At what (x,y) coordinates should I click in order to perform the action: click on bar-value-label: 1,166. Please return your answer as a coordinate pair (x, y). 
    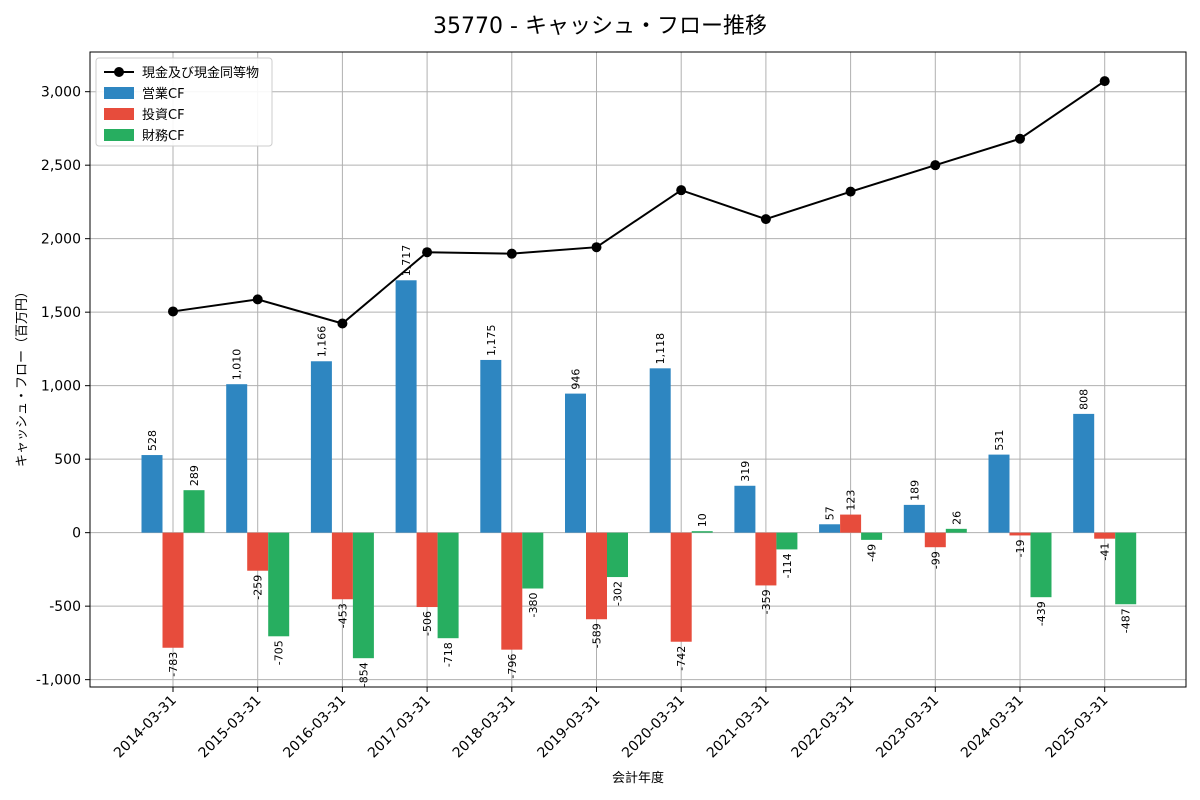
    Looking at the image, I should click on (321, 342).